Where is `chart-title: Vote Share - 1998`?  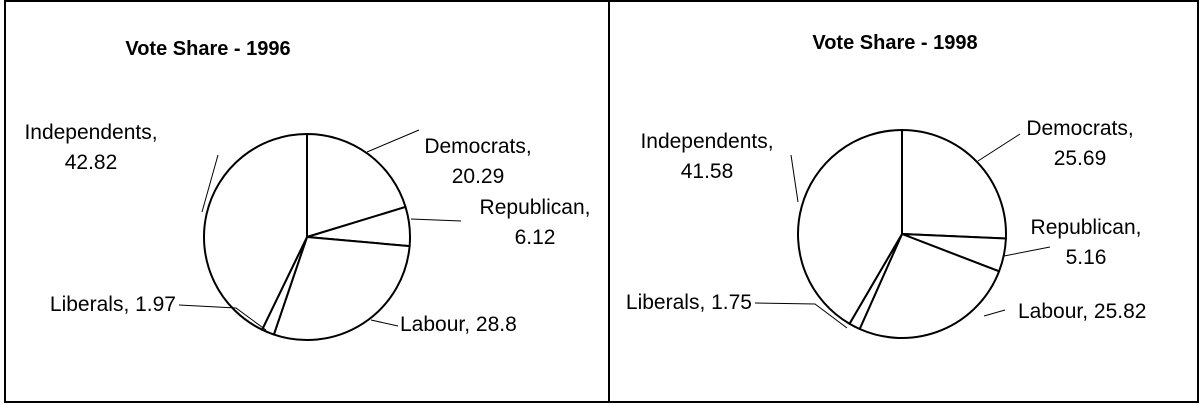
chart-title: Vote Share - 1998 is located at coordinates (894, 43).